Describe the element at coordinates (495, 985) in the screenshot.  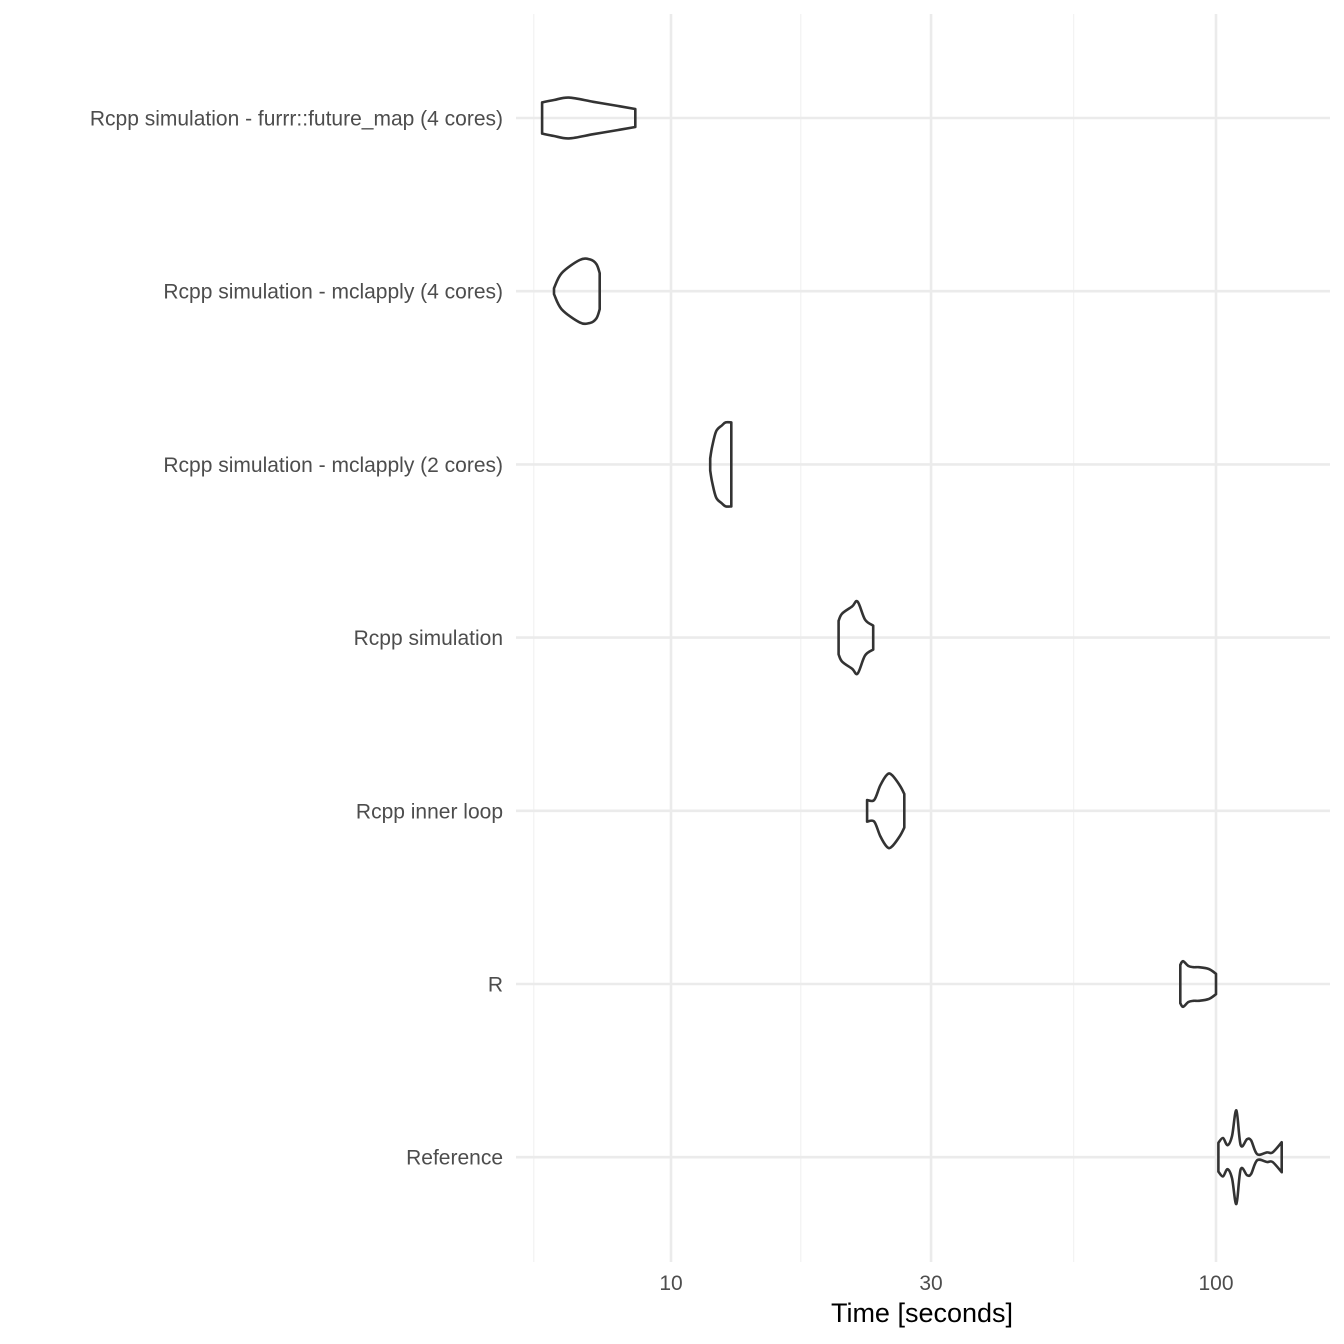
I see `category-label: R` at that location.